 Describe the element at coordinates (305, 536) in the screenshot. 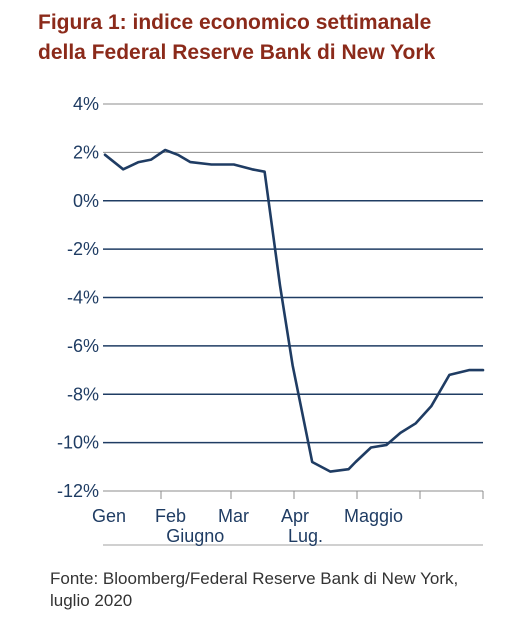

I see `x-tick-label: Lug.` at that location.